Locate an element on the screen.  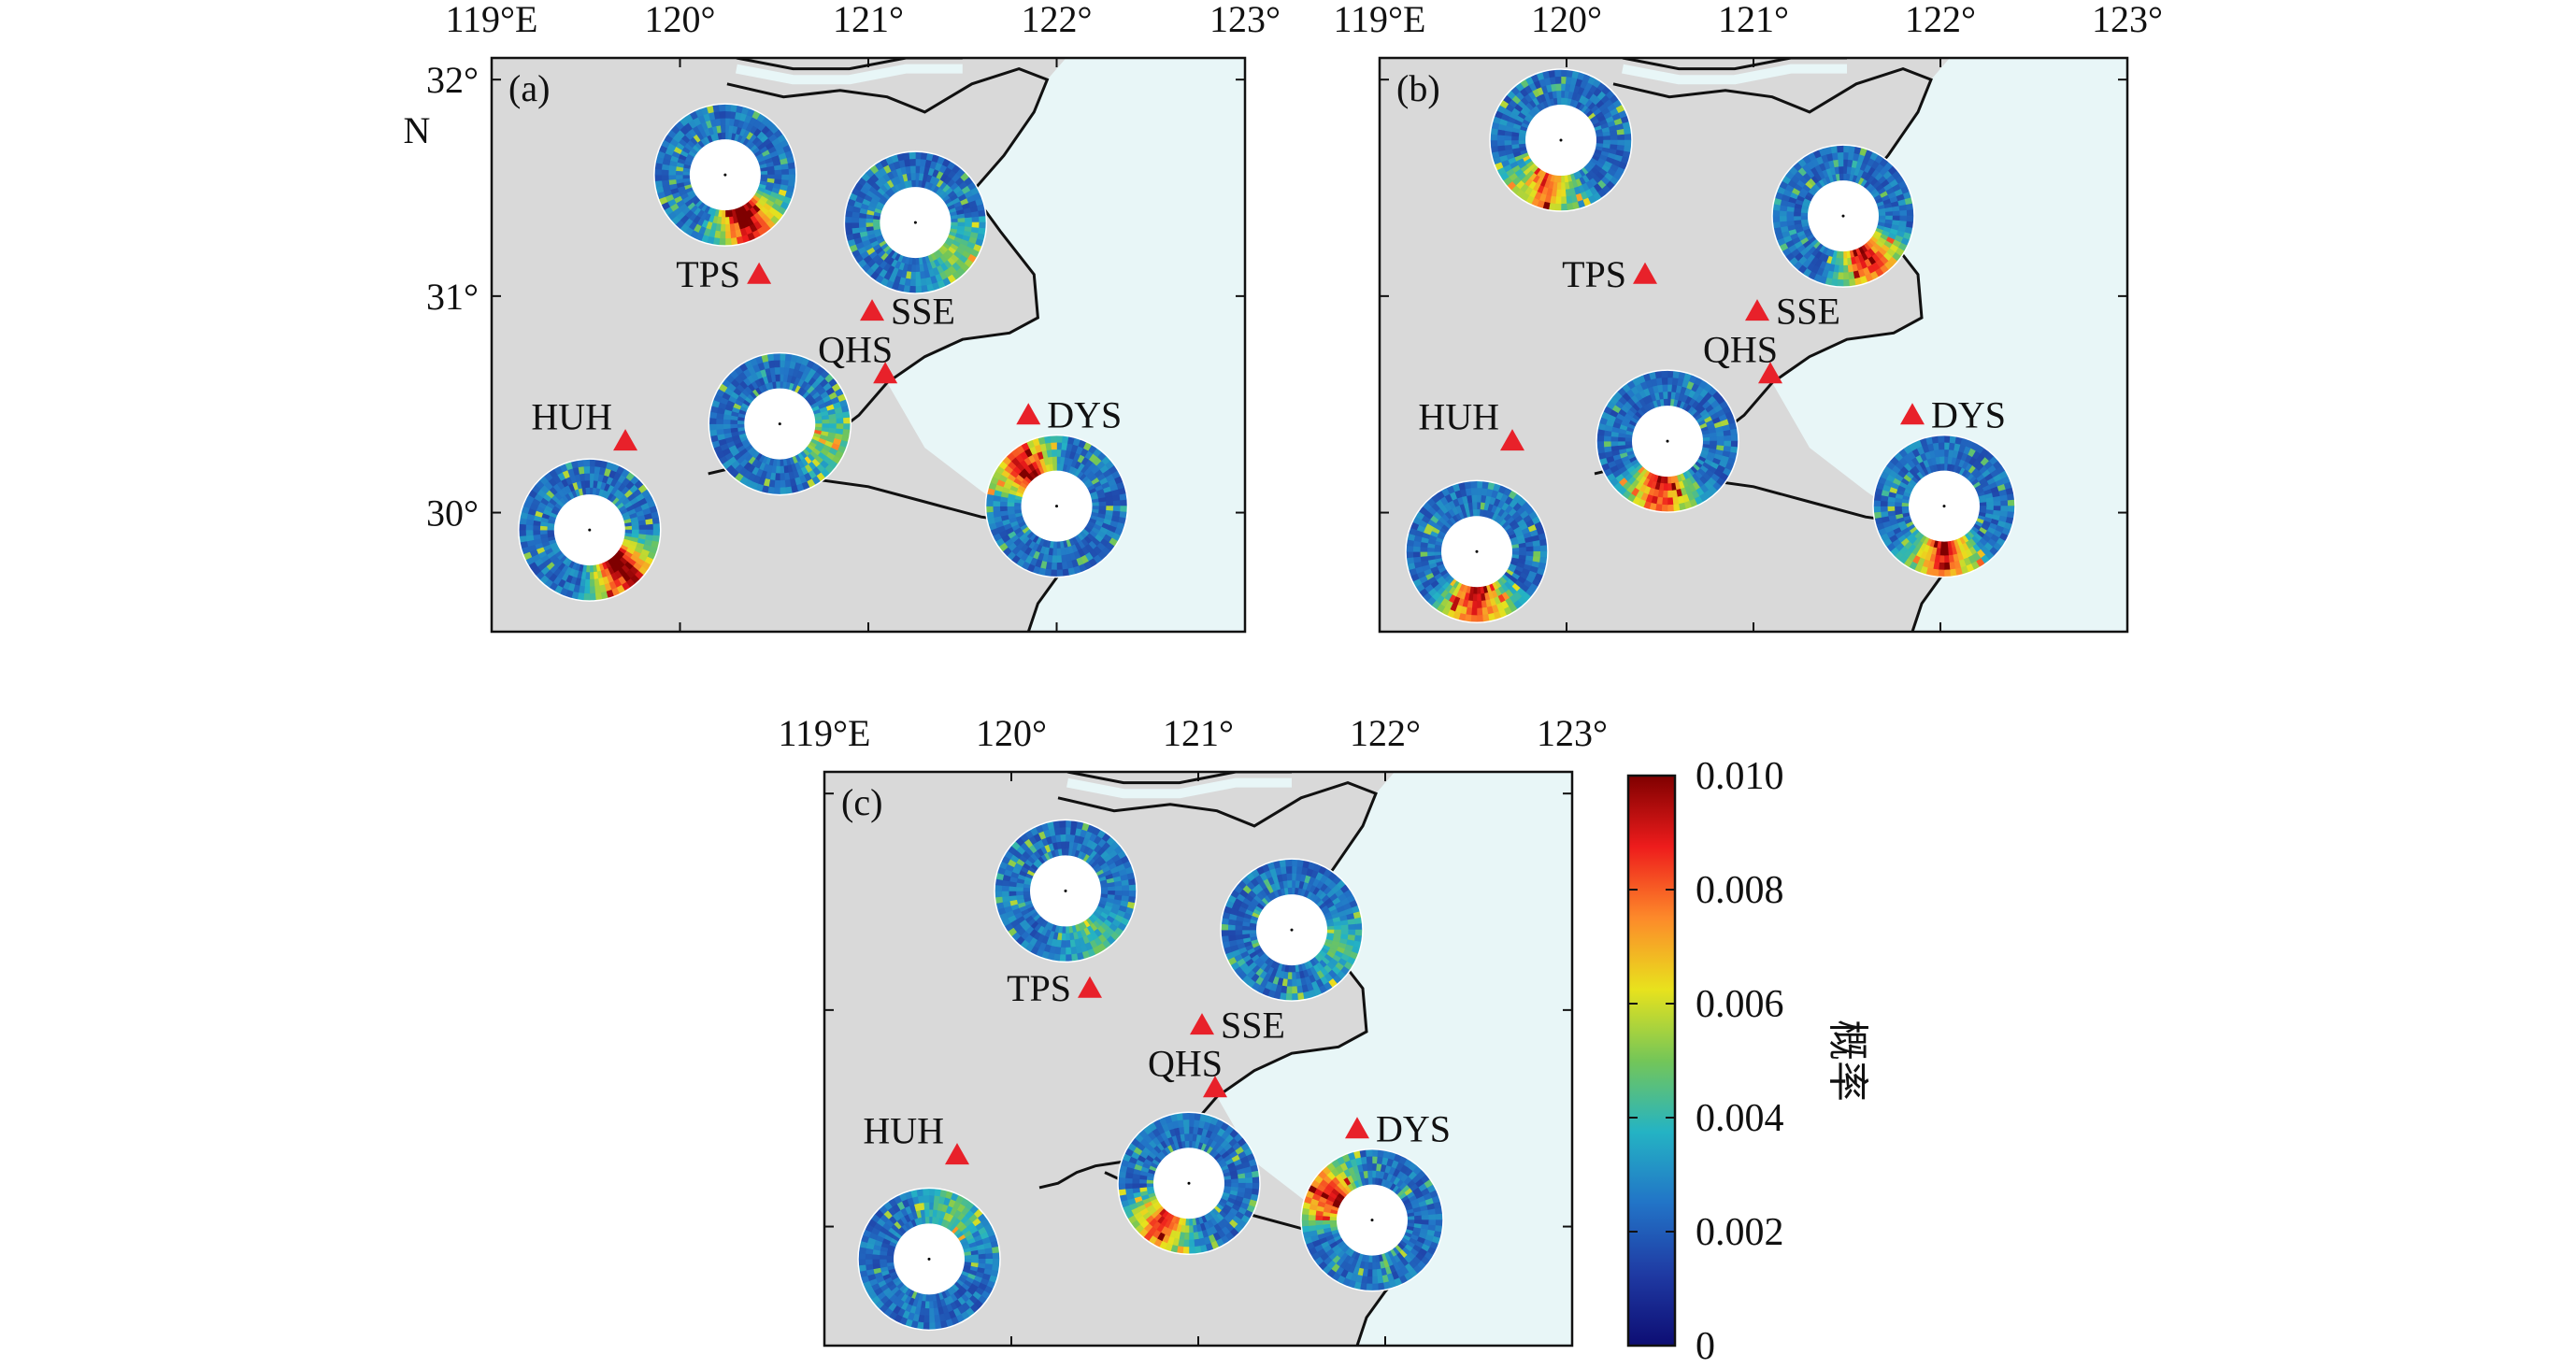
colorbar-title: 概率 is located at coordinates (1847, 1061).